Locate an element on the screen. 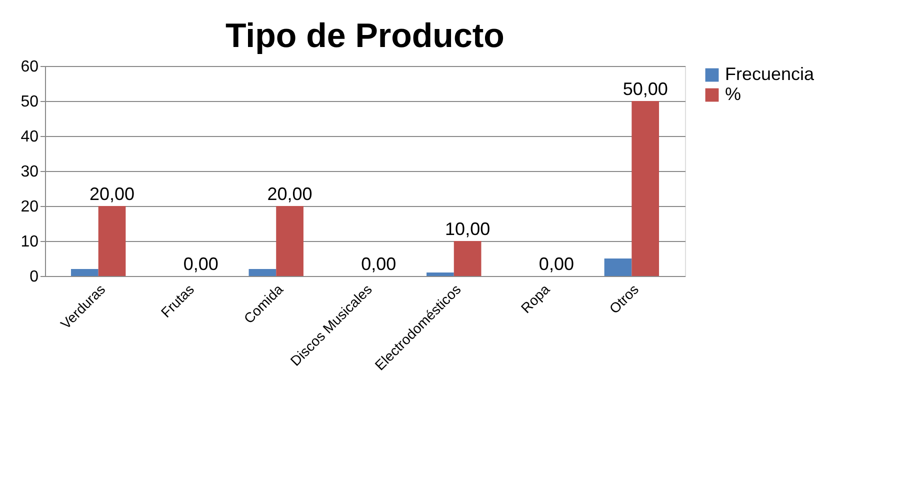 The height and width of the screenshot is (485, 919). y-tick-label: 20 is located at coordinates (29, 207).